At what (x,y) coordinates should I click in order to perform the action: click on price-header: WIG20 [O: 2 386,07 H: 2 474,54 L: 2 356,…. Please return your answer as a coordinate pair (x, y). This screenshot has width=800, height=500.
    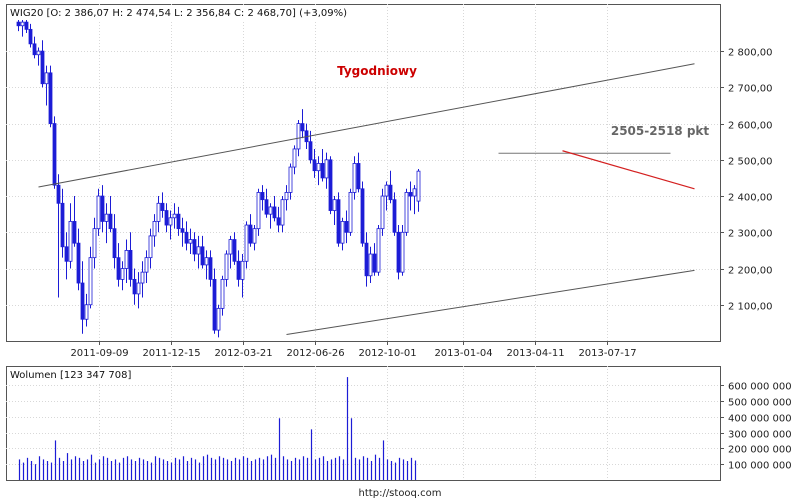
    Looking at the image, I should click on (178, 13).